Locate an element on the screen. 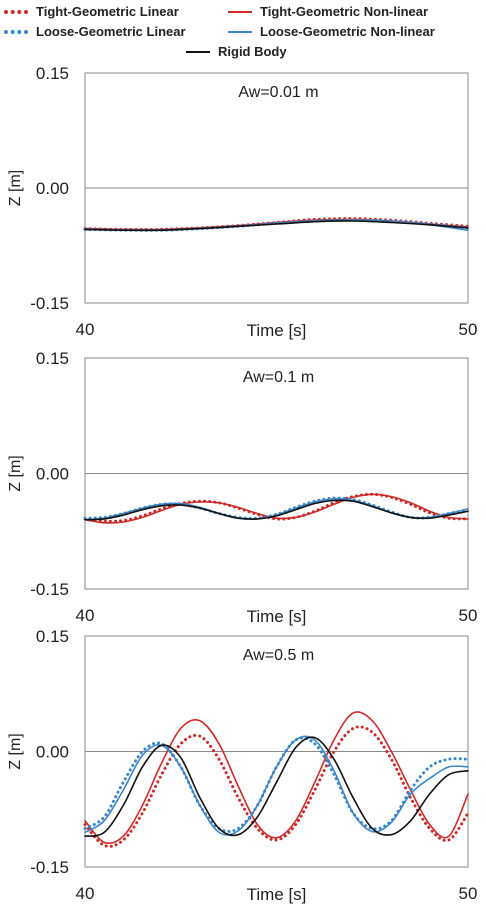 The width and height of the screenshot is (486, 904). series-line-loose-geometric-non-linear is located at coordinates (276, 785).